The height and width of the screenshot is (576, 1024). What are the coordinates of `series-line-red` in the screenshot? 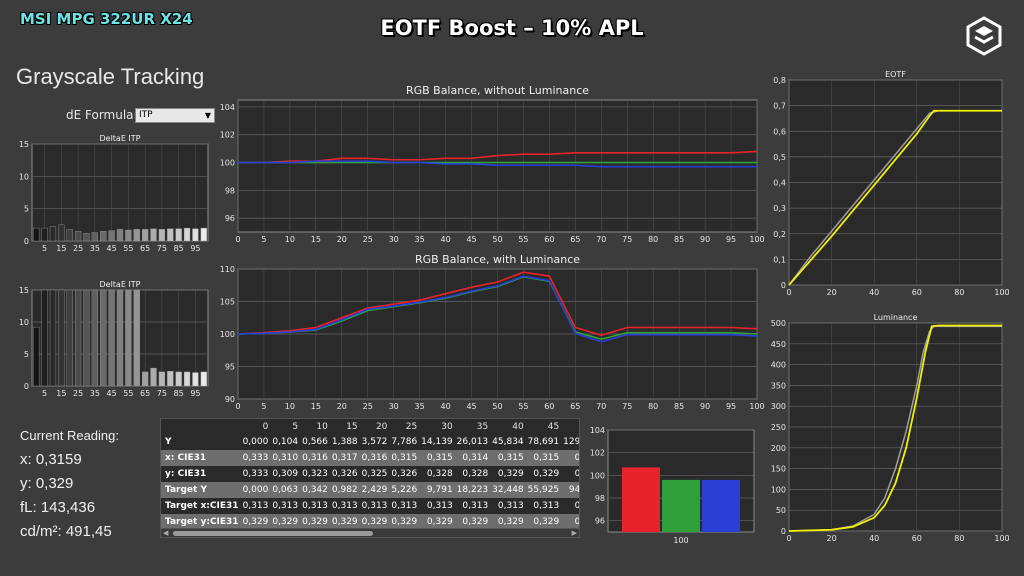 It's located at (498, 157).